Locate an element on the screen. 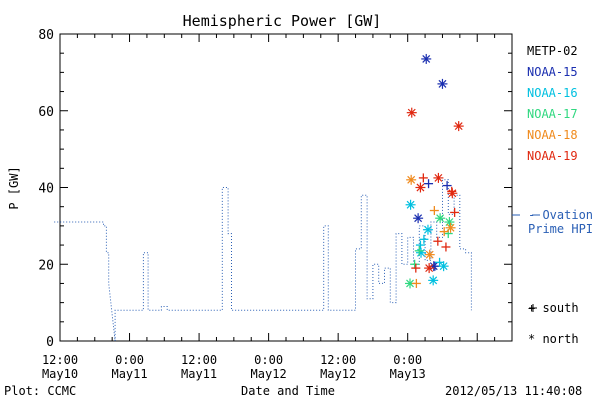 Image resolution: width=600 pixels, height=400 pixels. south-legend-label: + south is located at coordinates (553, 308).